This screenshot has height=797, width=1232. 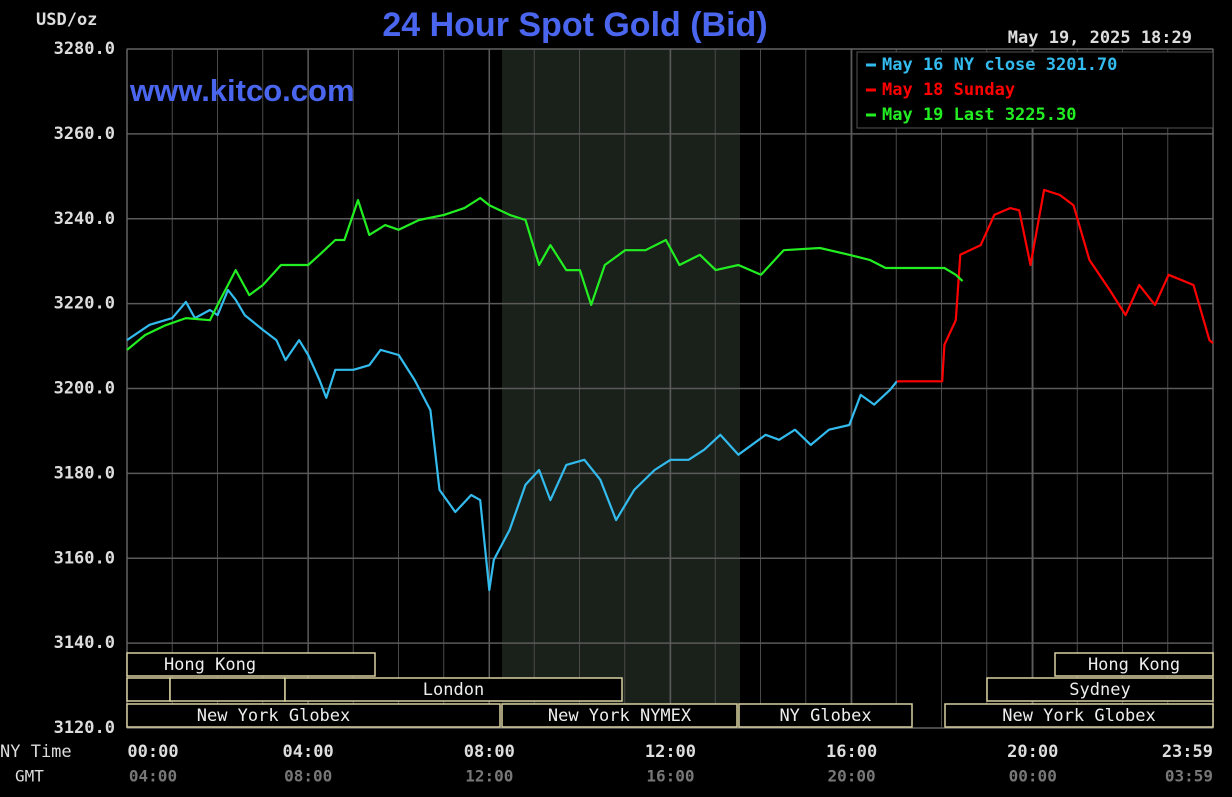 What do you see at coordinates (84, 643) in the screenshot?
I see `y-tick-label: 3140.0` at bounding box center [84, 643].